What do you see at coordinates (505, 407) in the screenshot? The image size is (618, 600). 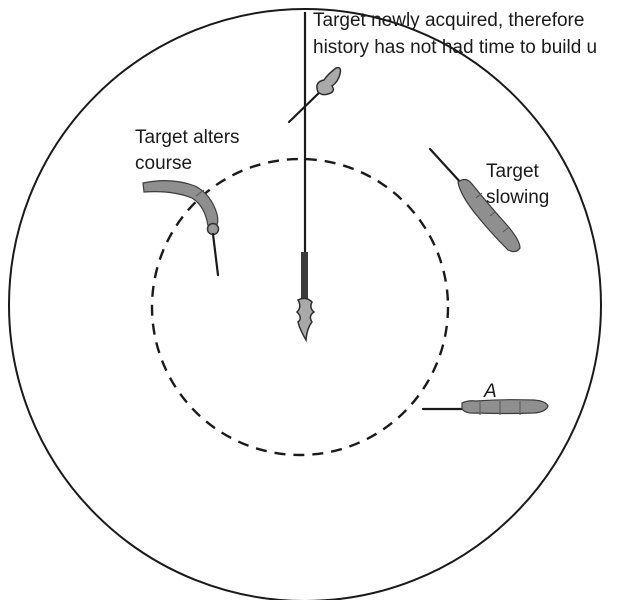 I see `target-a-trail` at bounding box center [505, 407].